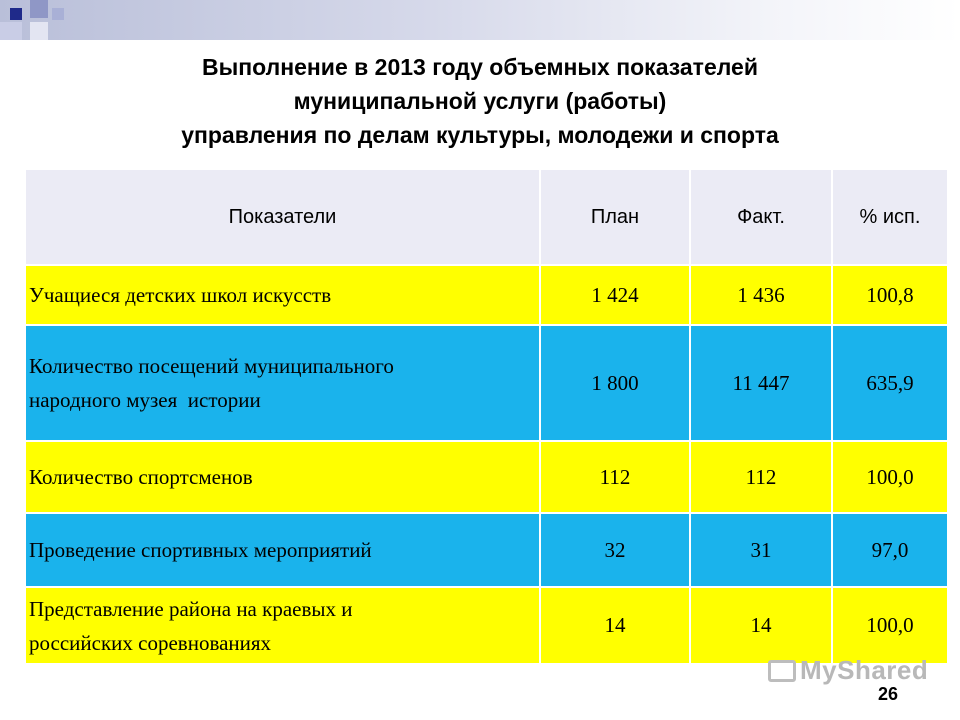 The width and height of the screenshot is (960, 720). I want to click on title-line-2: муниципальной услуги (работы), so click(480, 101).